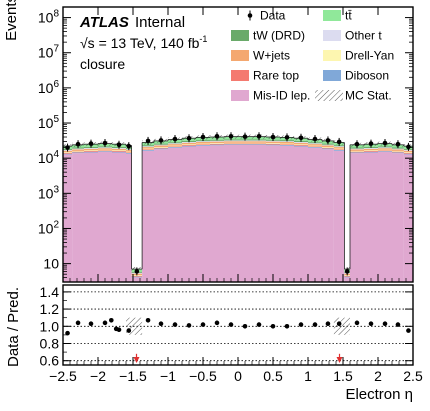  What do you see at coordinates (136, 360) in the screenshot?
I see `ratio-out-of-range-arrowhead` at bounding box center [136, 360].